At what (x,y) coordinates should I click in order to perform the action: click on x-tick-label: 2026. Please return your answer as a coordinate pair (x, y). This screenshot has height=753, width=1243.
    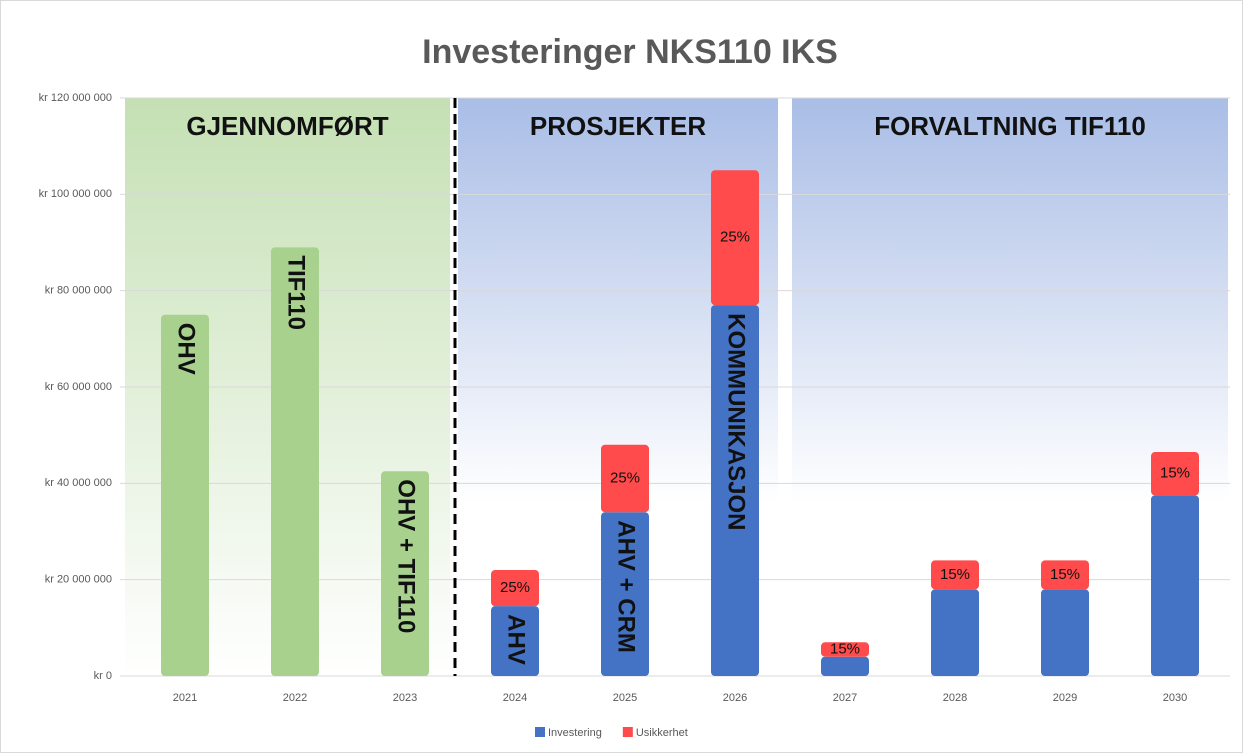
    Looking at the image, I should click on (735, 698).